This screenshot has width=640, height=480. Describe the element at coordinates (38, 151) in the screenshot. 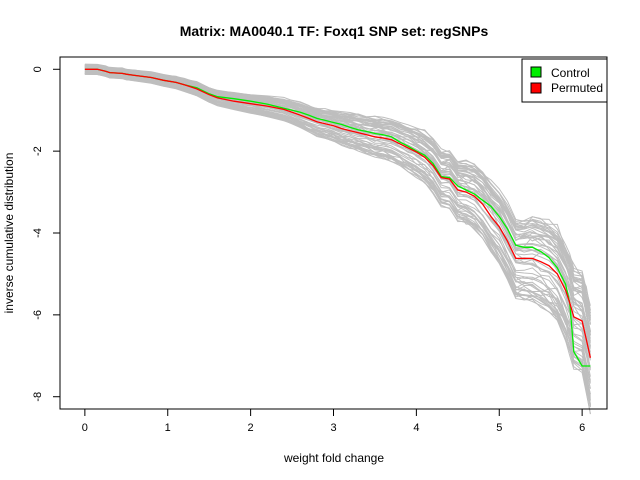

I see `y-tick-label: -2` at that location.